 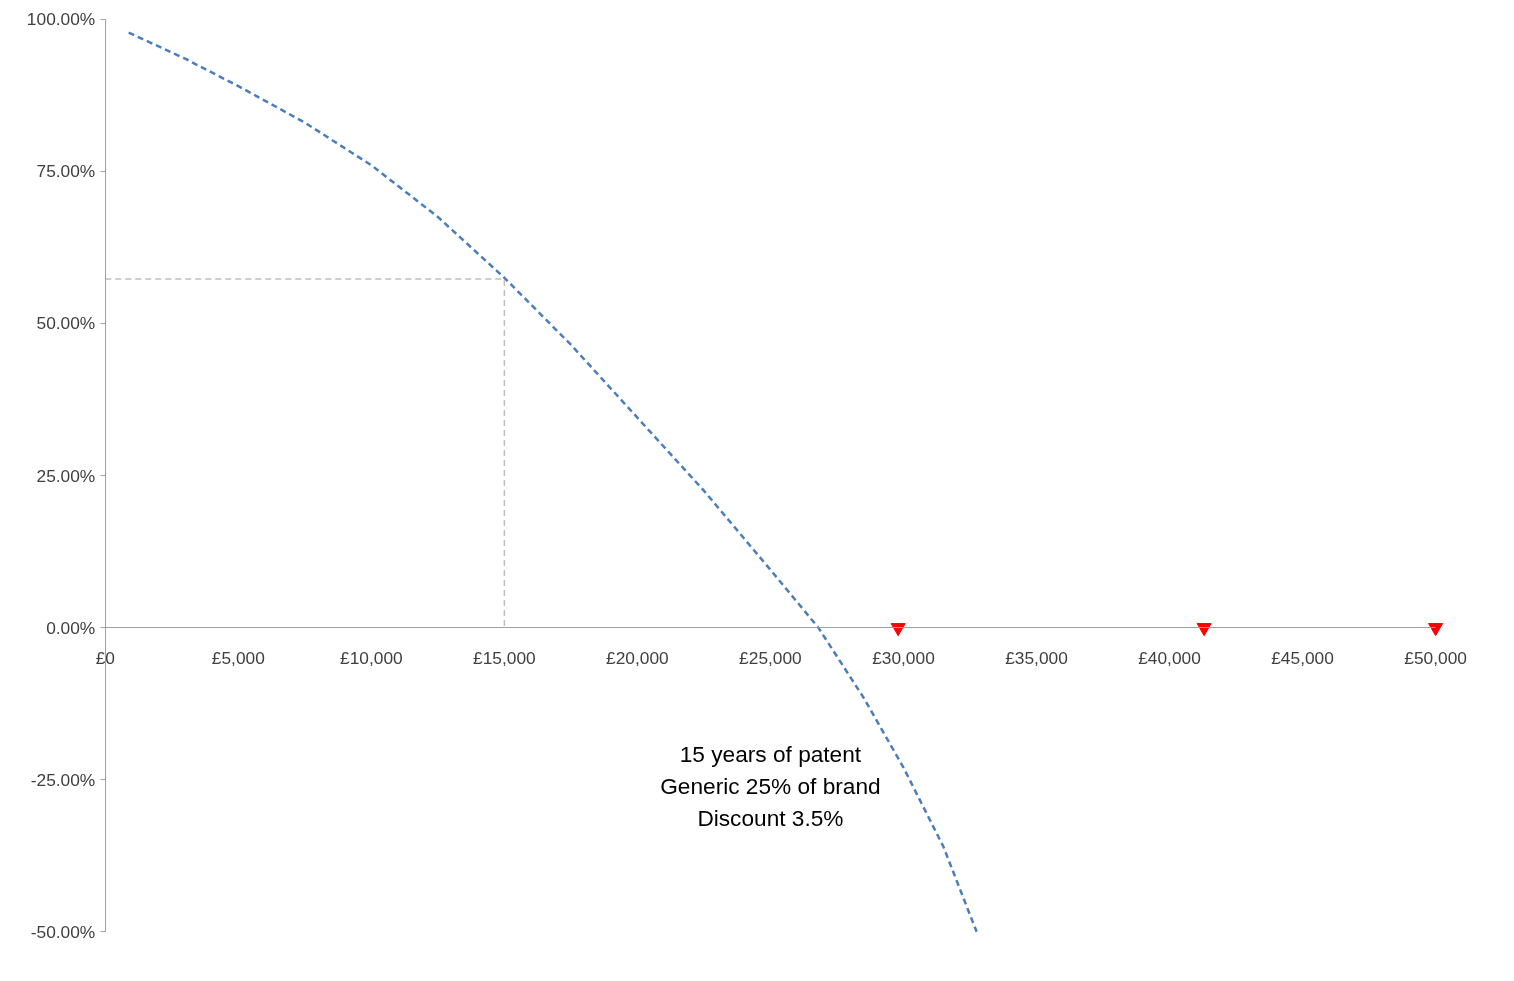 I want to click on y-tick-label: 100.00%, so click(x=61, y=19).